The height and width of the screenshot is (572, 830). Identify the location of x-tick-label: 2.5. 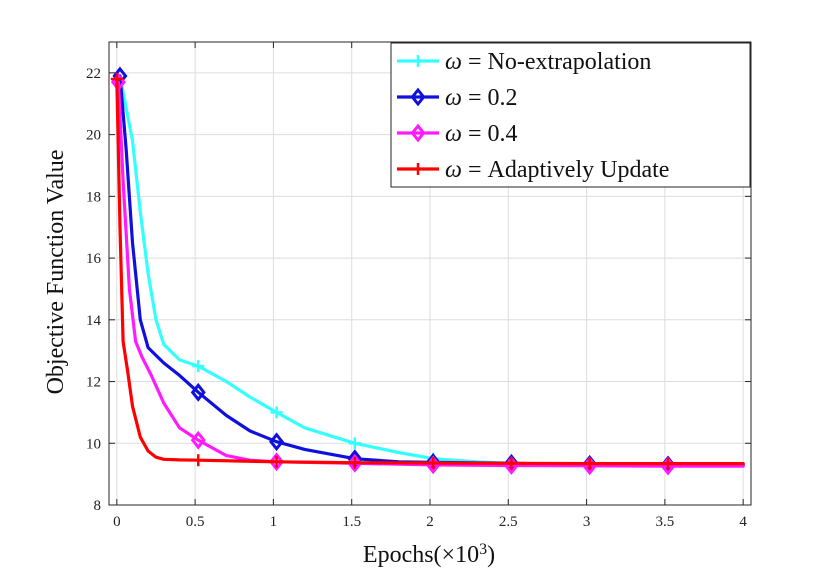
(508, 522).